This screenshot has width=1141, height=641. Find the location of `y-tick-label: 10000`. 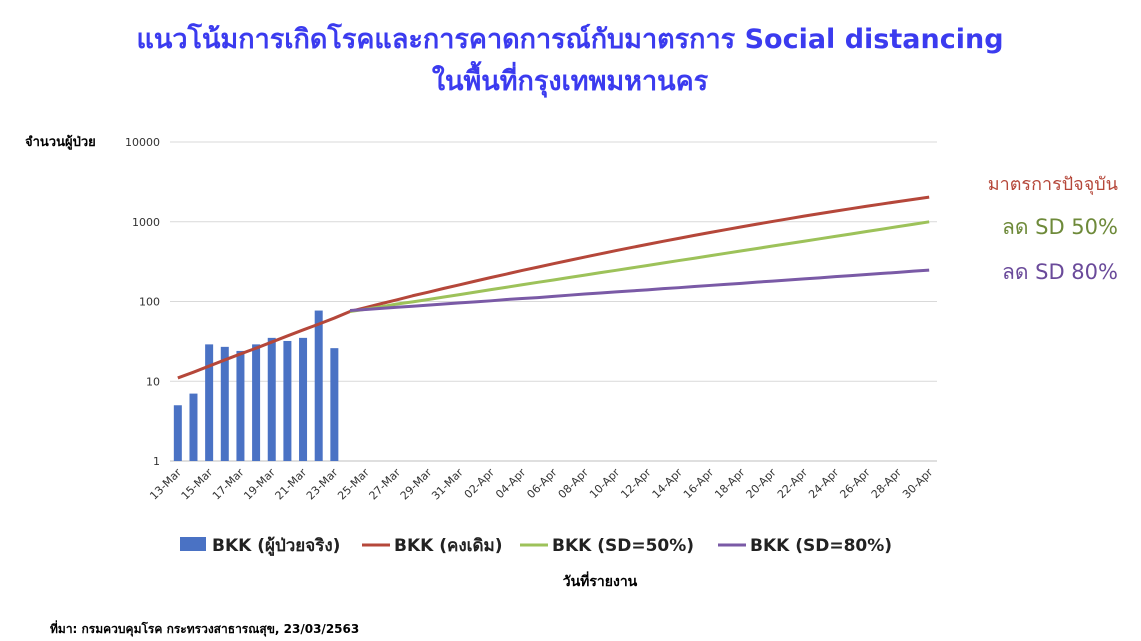

y-tick-label: 10000 is located at coordinates (142, 142).